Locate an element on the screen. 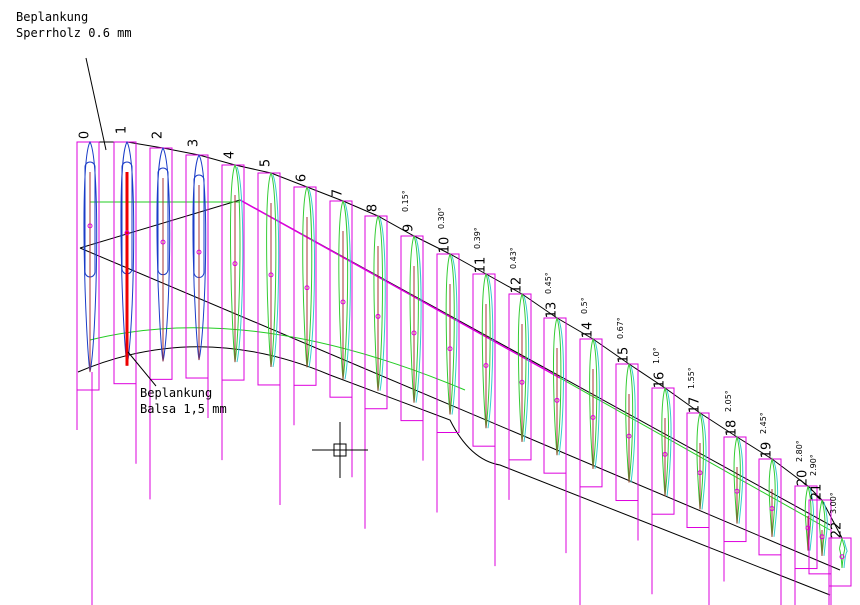 This screenshot has width=860, height=605. rib-number: 18 is located at coordinates (732, 428).